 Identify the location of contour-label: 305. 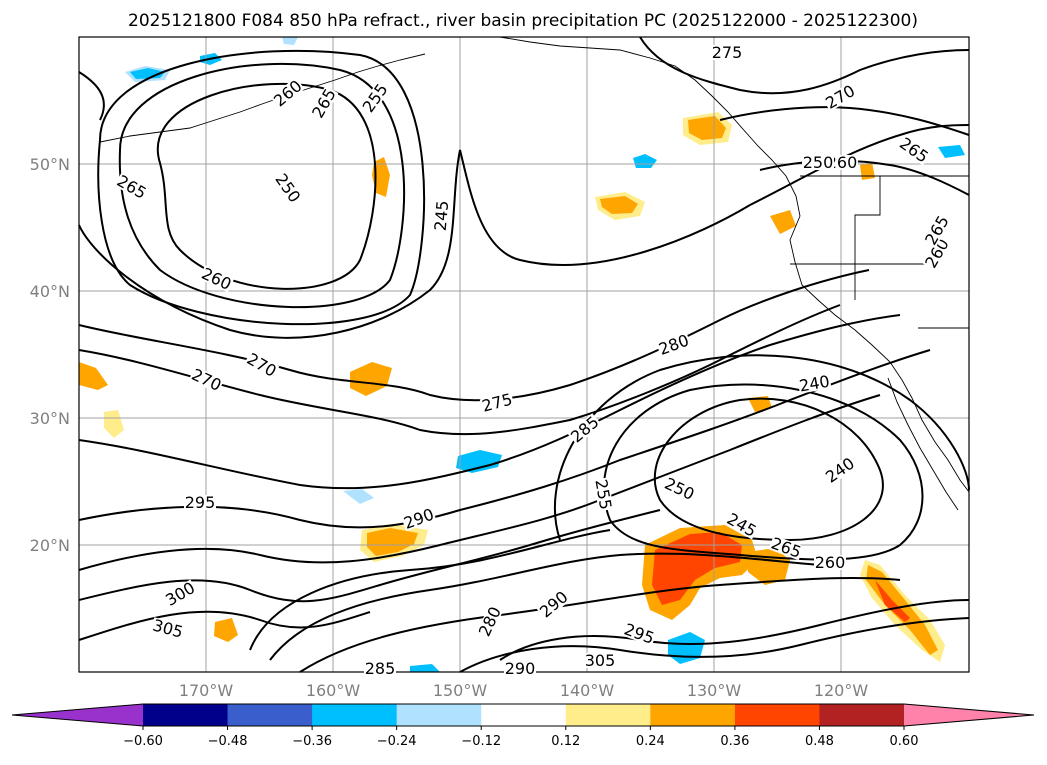
(600, 660).